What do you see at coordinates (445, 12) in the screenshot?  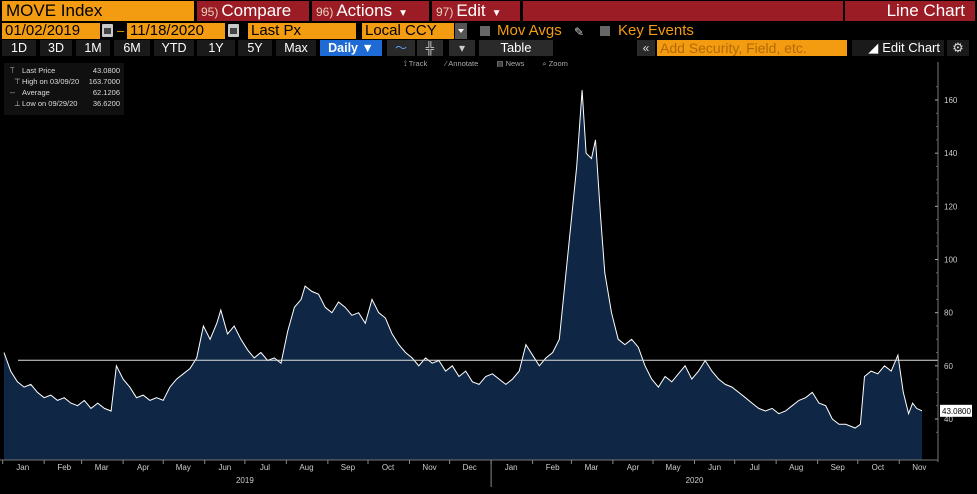 I see `edit-number: 97)` at bounding box center [445, 12].